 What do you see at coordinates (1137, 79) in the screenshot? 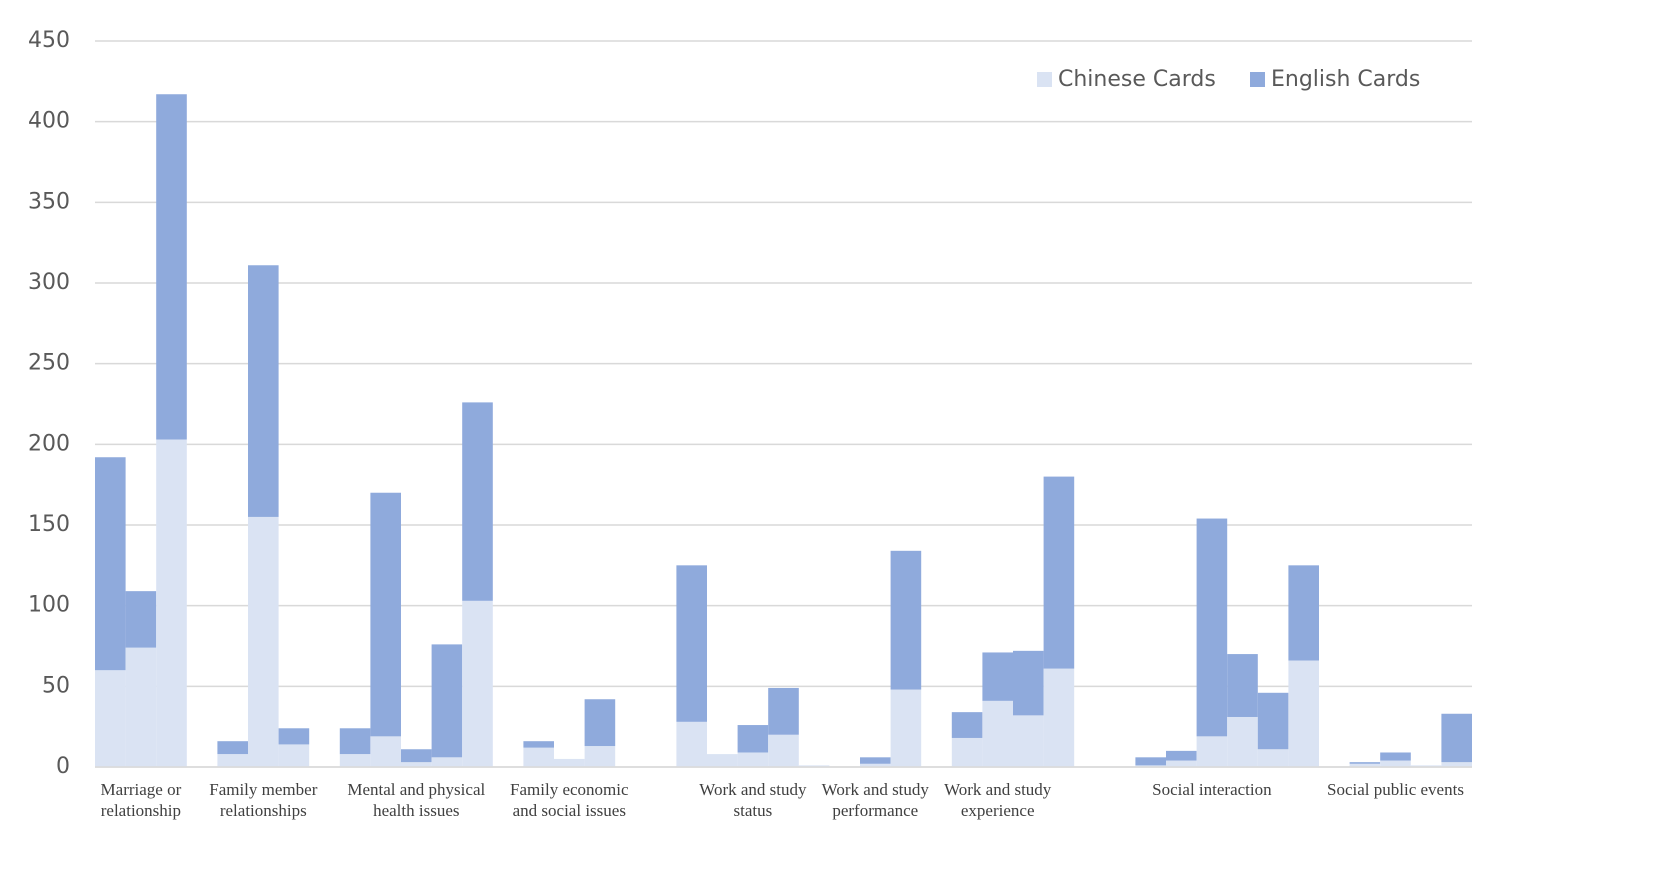
I see `legend-label: Chinese Cards` at bounding box center [1137, 79].